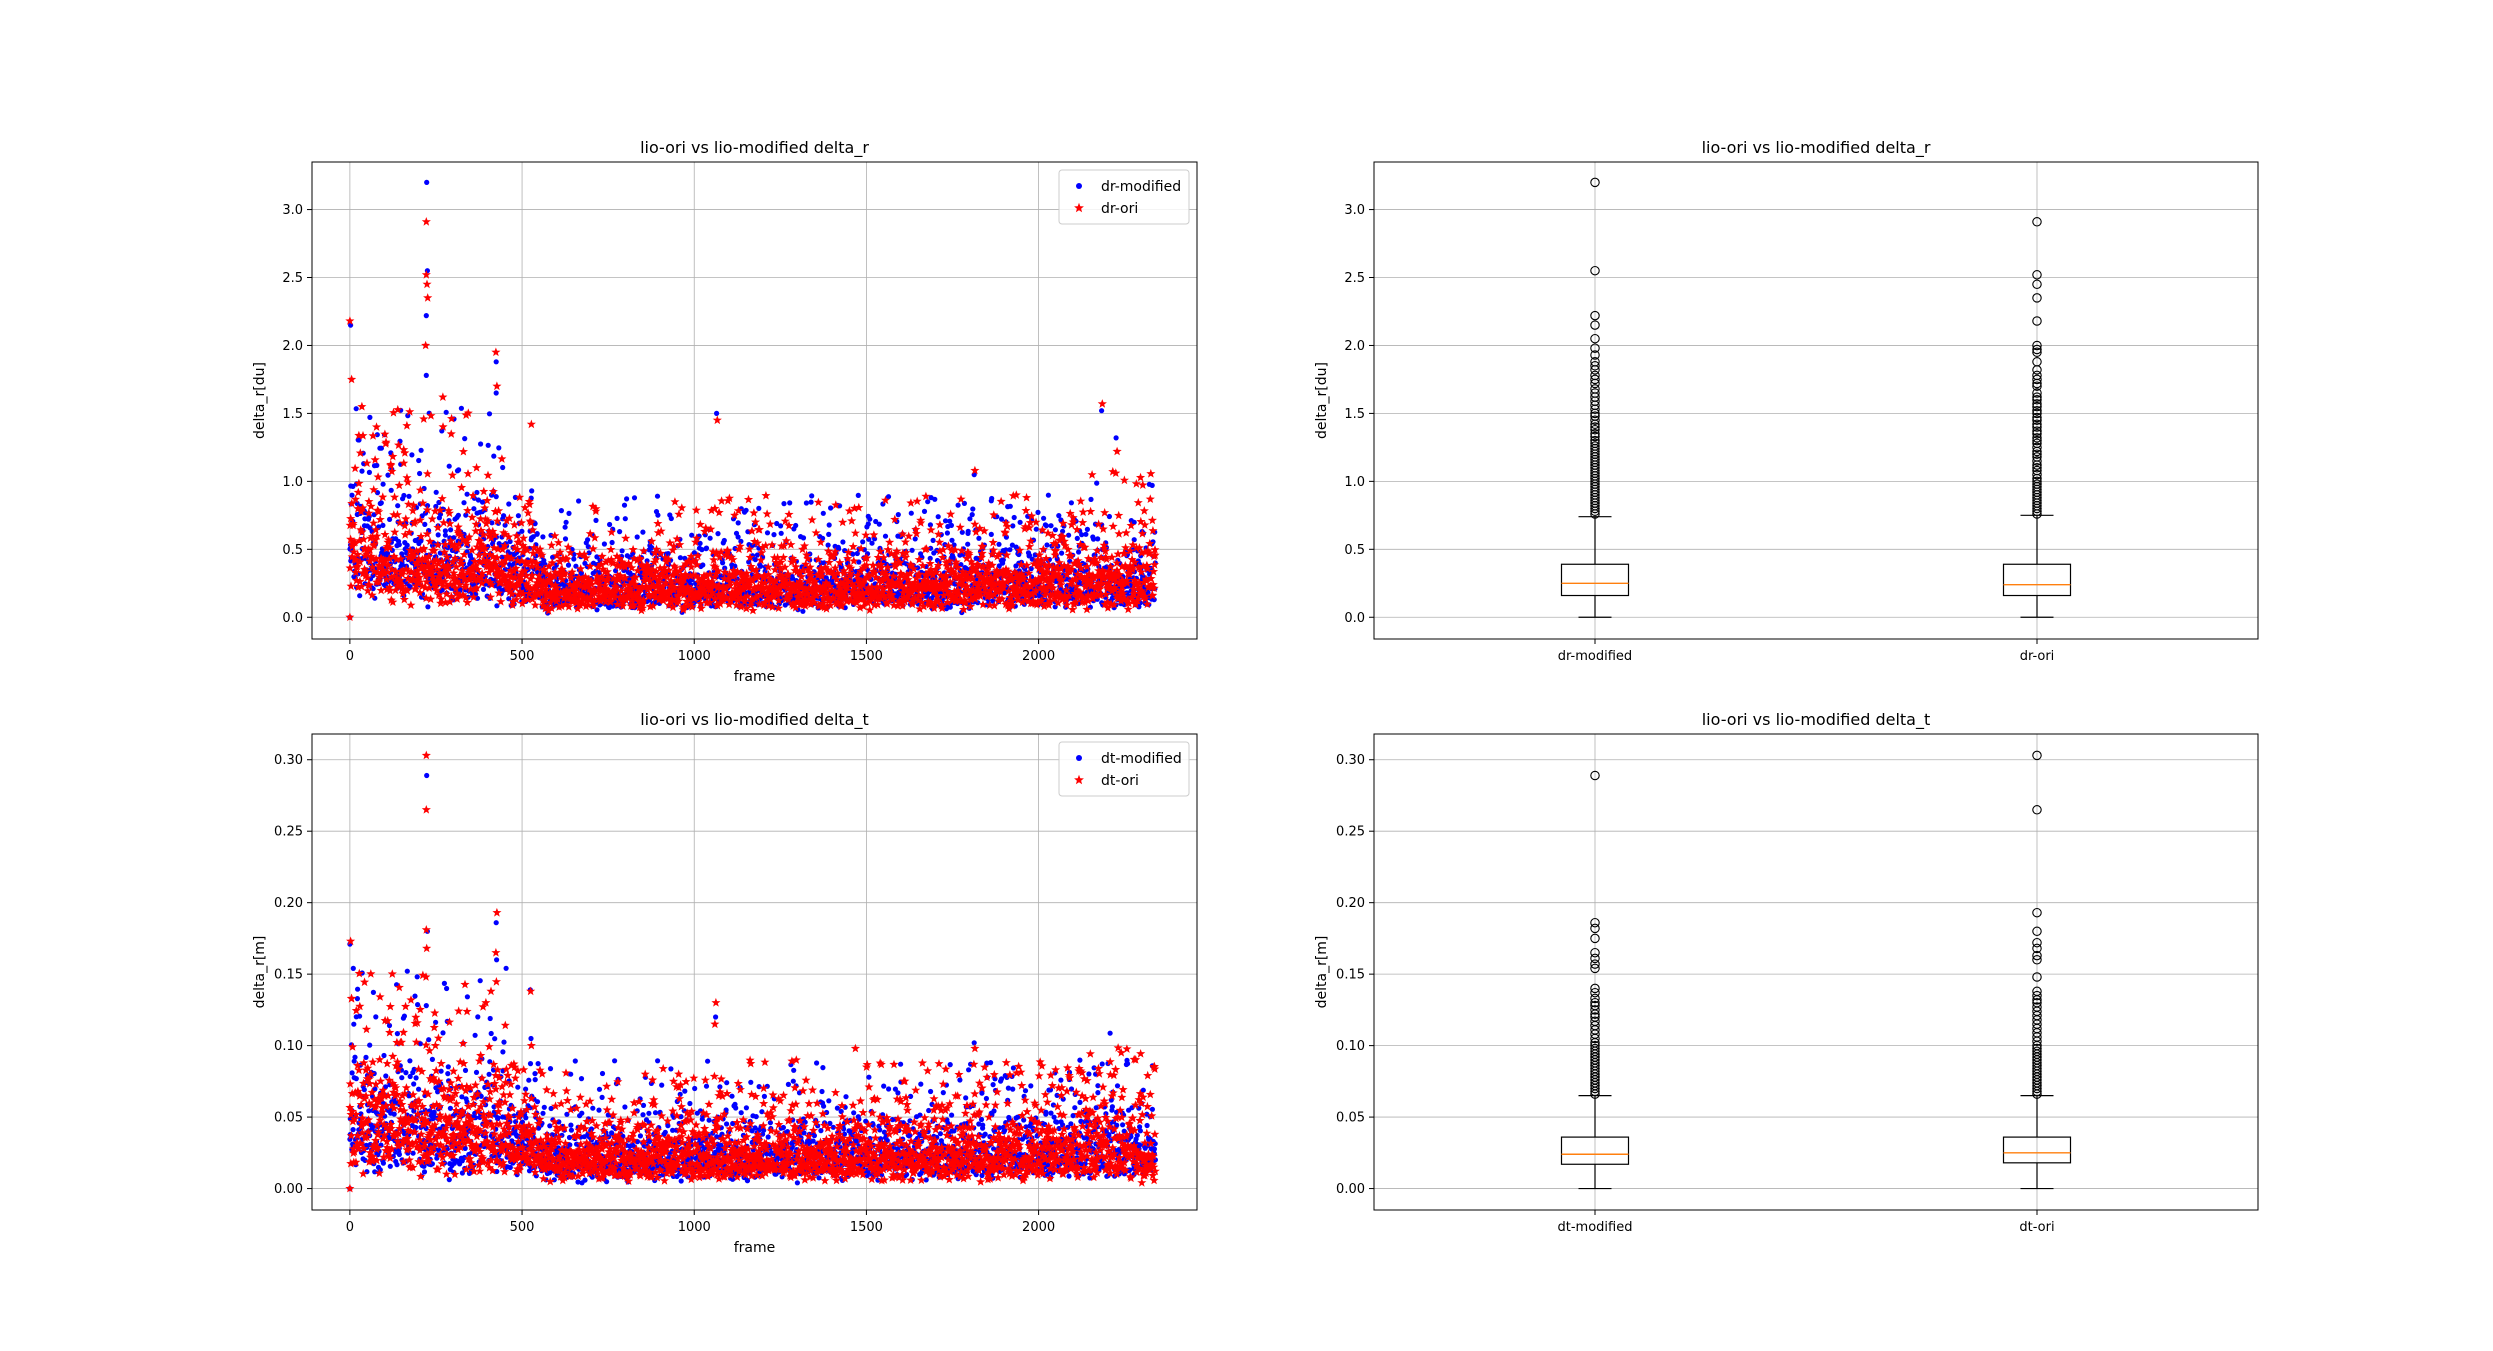 Image resolution: width=2493 pixels, height=1351 pixels. Describe the element at coordinates (522, 1227) in the screenshot. I see `scatter-delta-t-xtick-label: 500` at that location.